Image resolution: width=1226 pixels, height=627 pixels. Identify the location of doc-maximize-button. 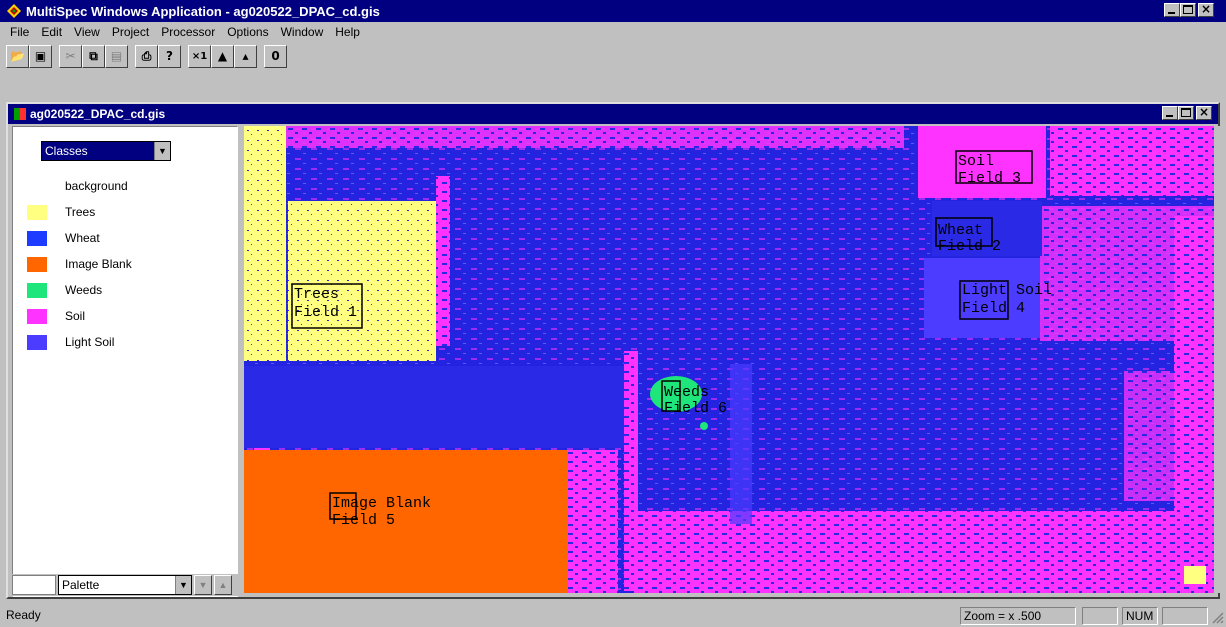
(1186, 113).